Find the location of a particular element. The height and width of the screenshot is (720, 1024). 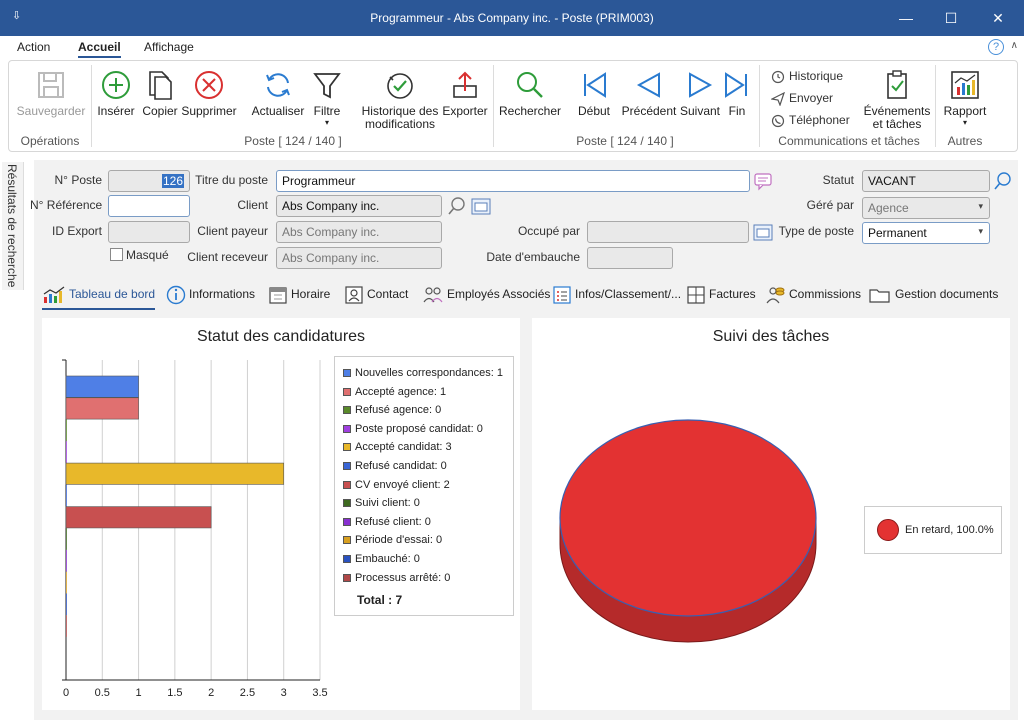

tab-informations: Informations is located at coordinates (210, 296).